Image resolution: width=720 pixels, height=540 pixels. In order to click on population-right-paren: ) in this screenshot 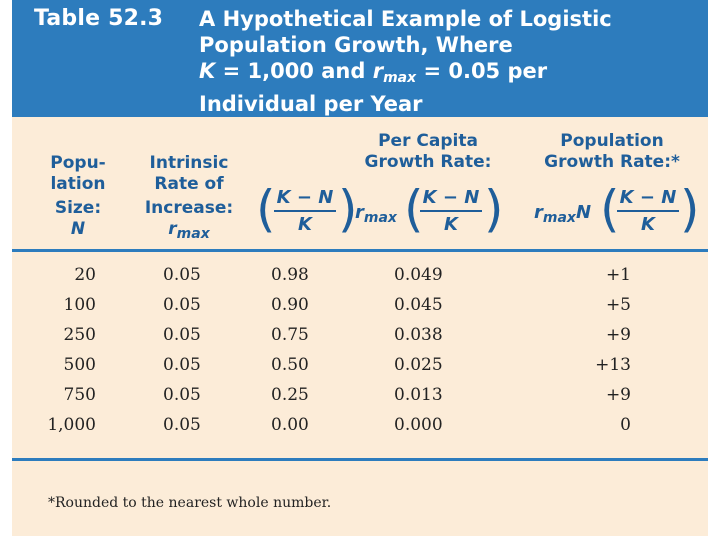, I will do `click(690, 209)`.